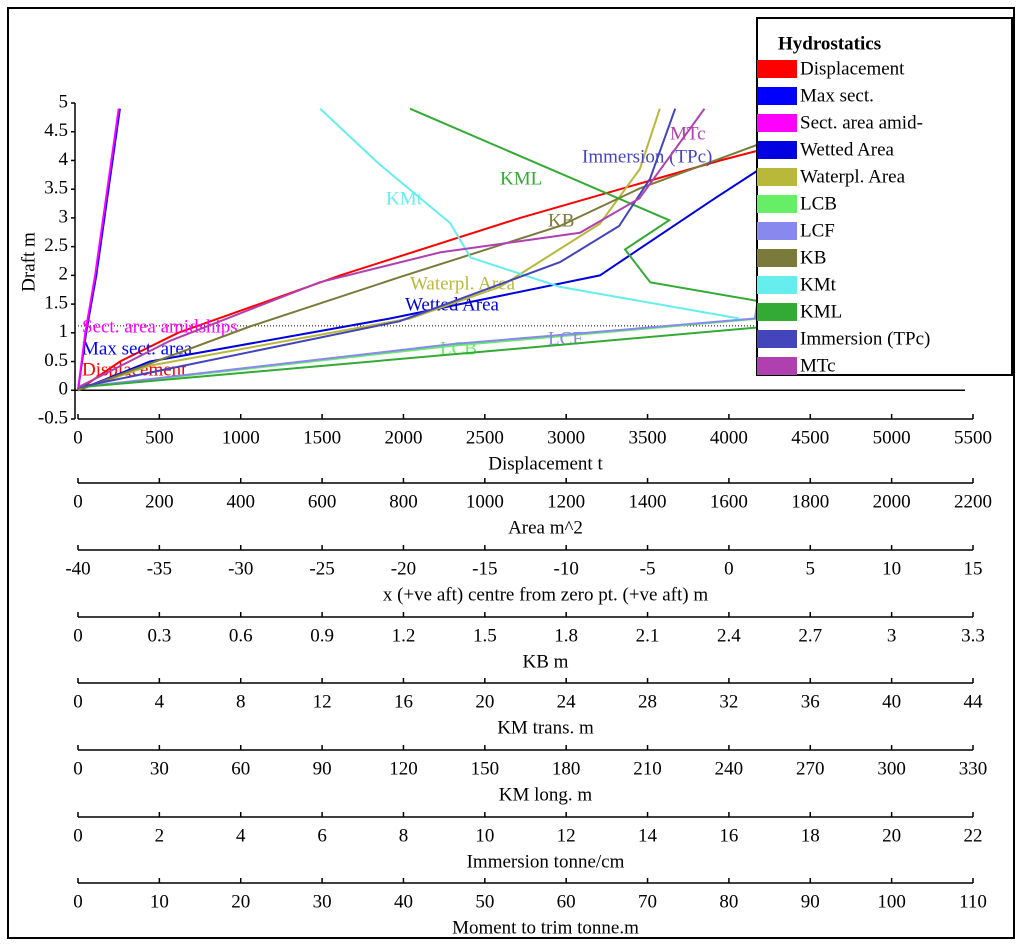 The width and height of the screenshot is (1022, 945). I want to click on x-tick-label: 1.8, so click(566, 635).